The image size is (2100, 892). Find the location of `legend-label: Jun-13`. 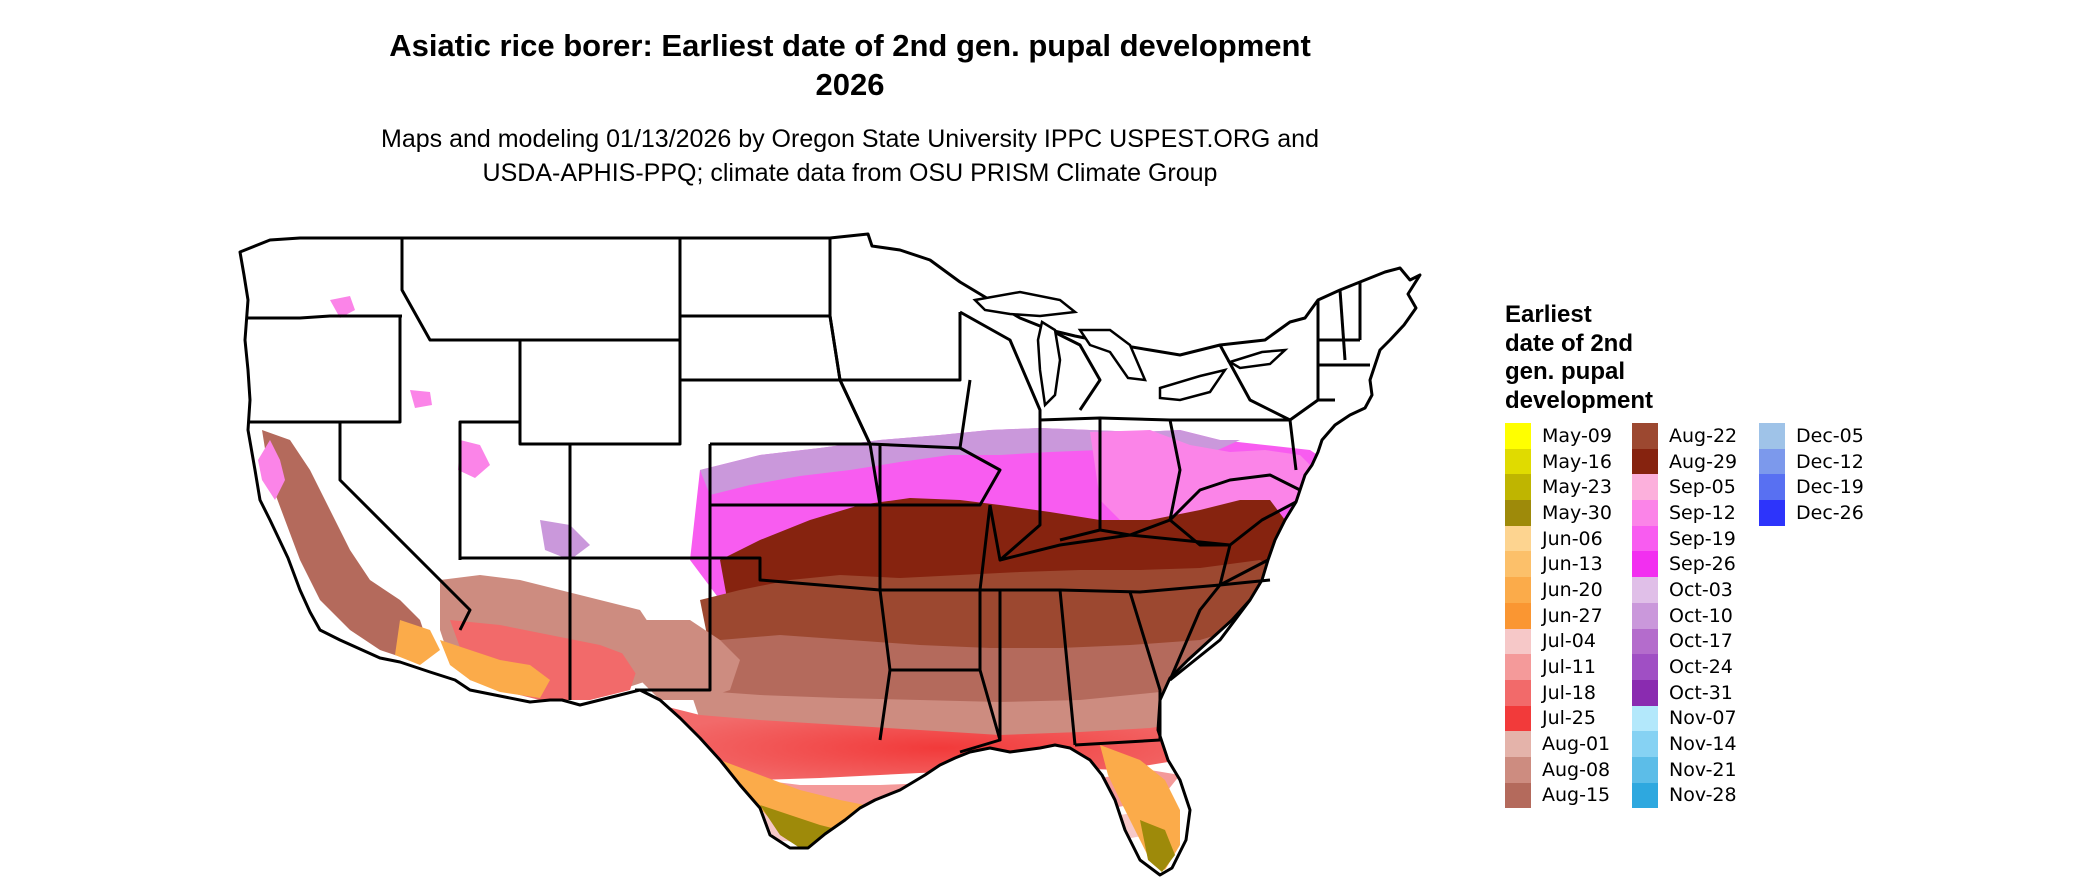

legend-label: Jun-13 is located at coordinates (1572, 564).